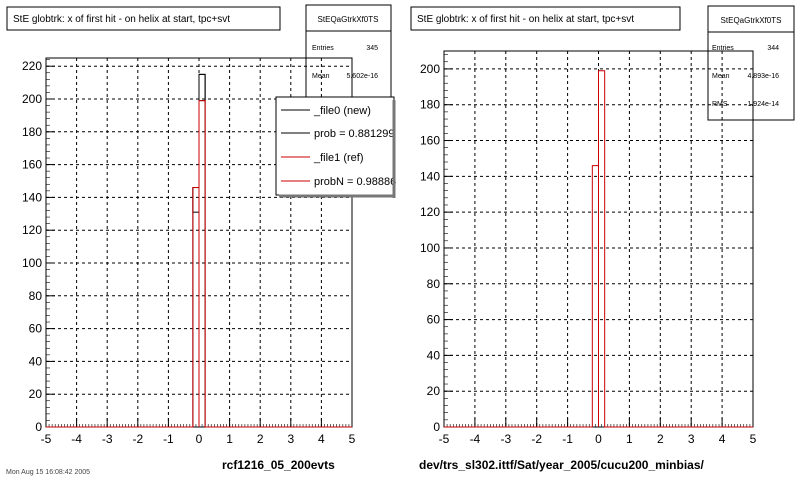 The height and width of the screenshot is (480, 800). What do you see at coordinates (751, 20) in the screenshot?
I see `right-stats-name: StEQaGtrkXf0TS` at bounding box center [751, 20].